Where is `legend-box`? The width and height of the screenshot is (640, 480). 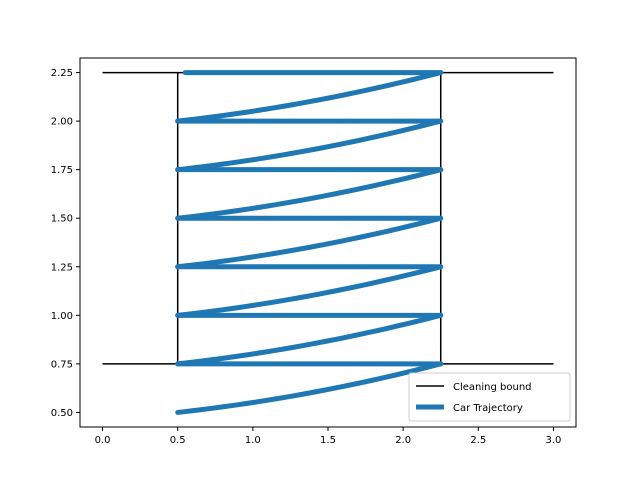
legend-box is located at coordinates (489, 397).